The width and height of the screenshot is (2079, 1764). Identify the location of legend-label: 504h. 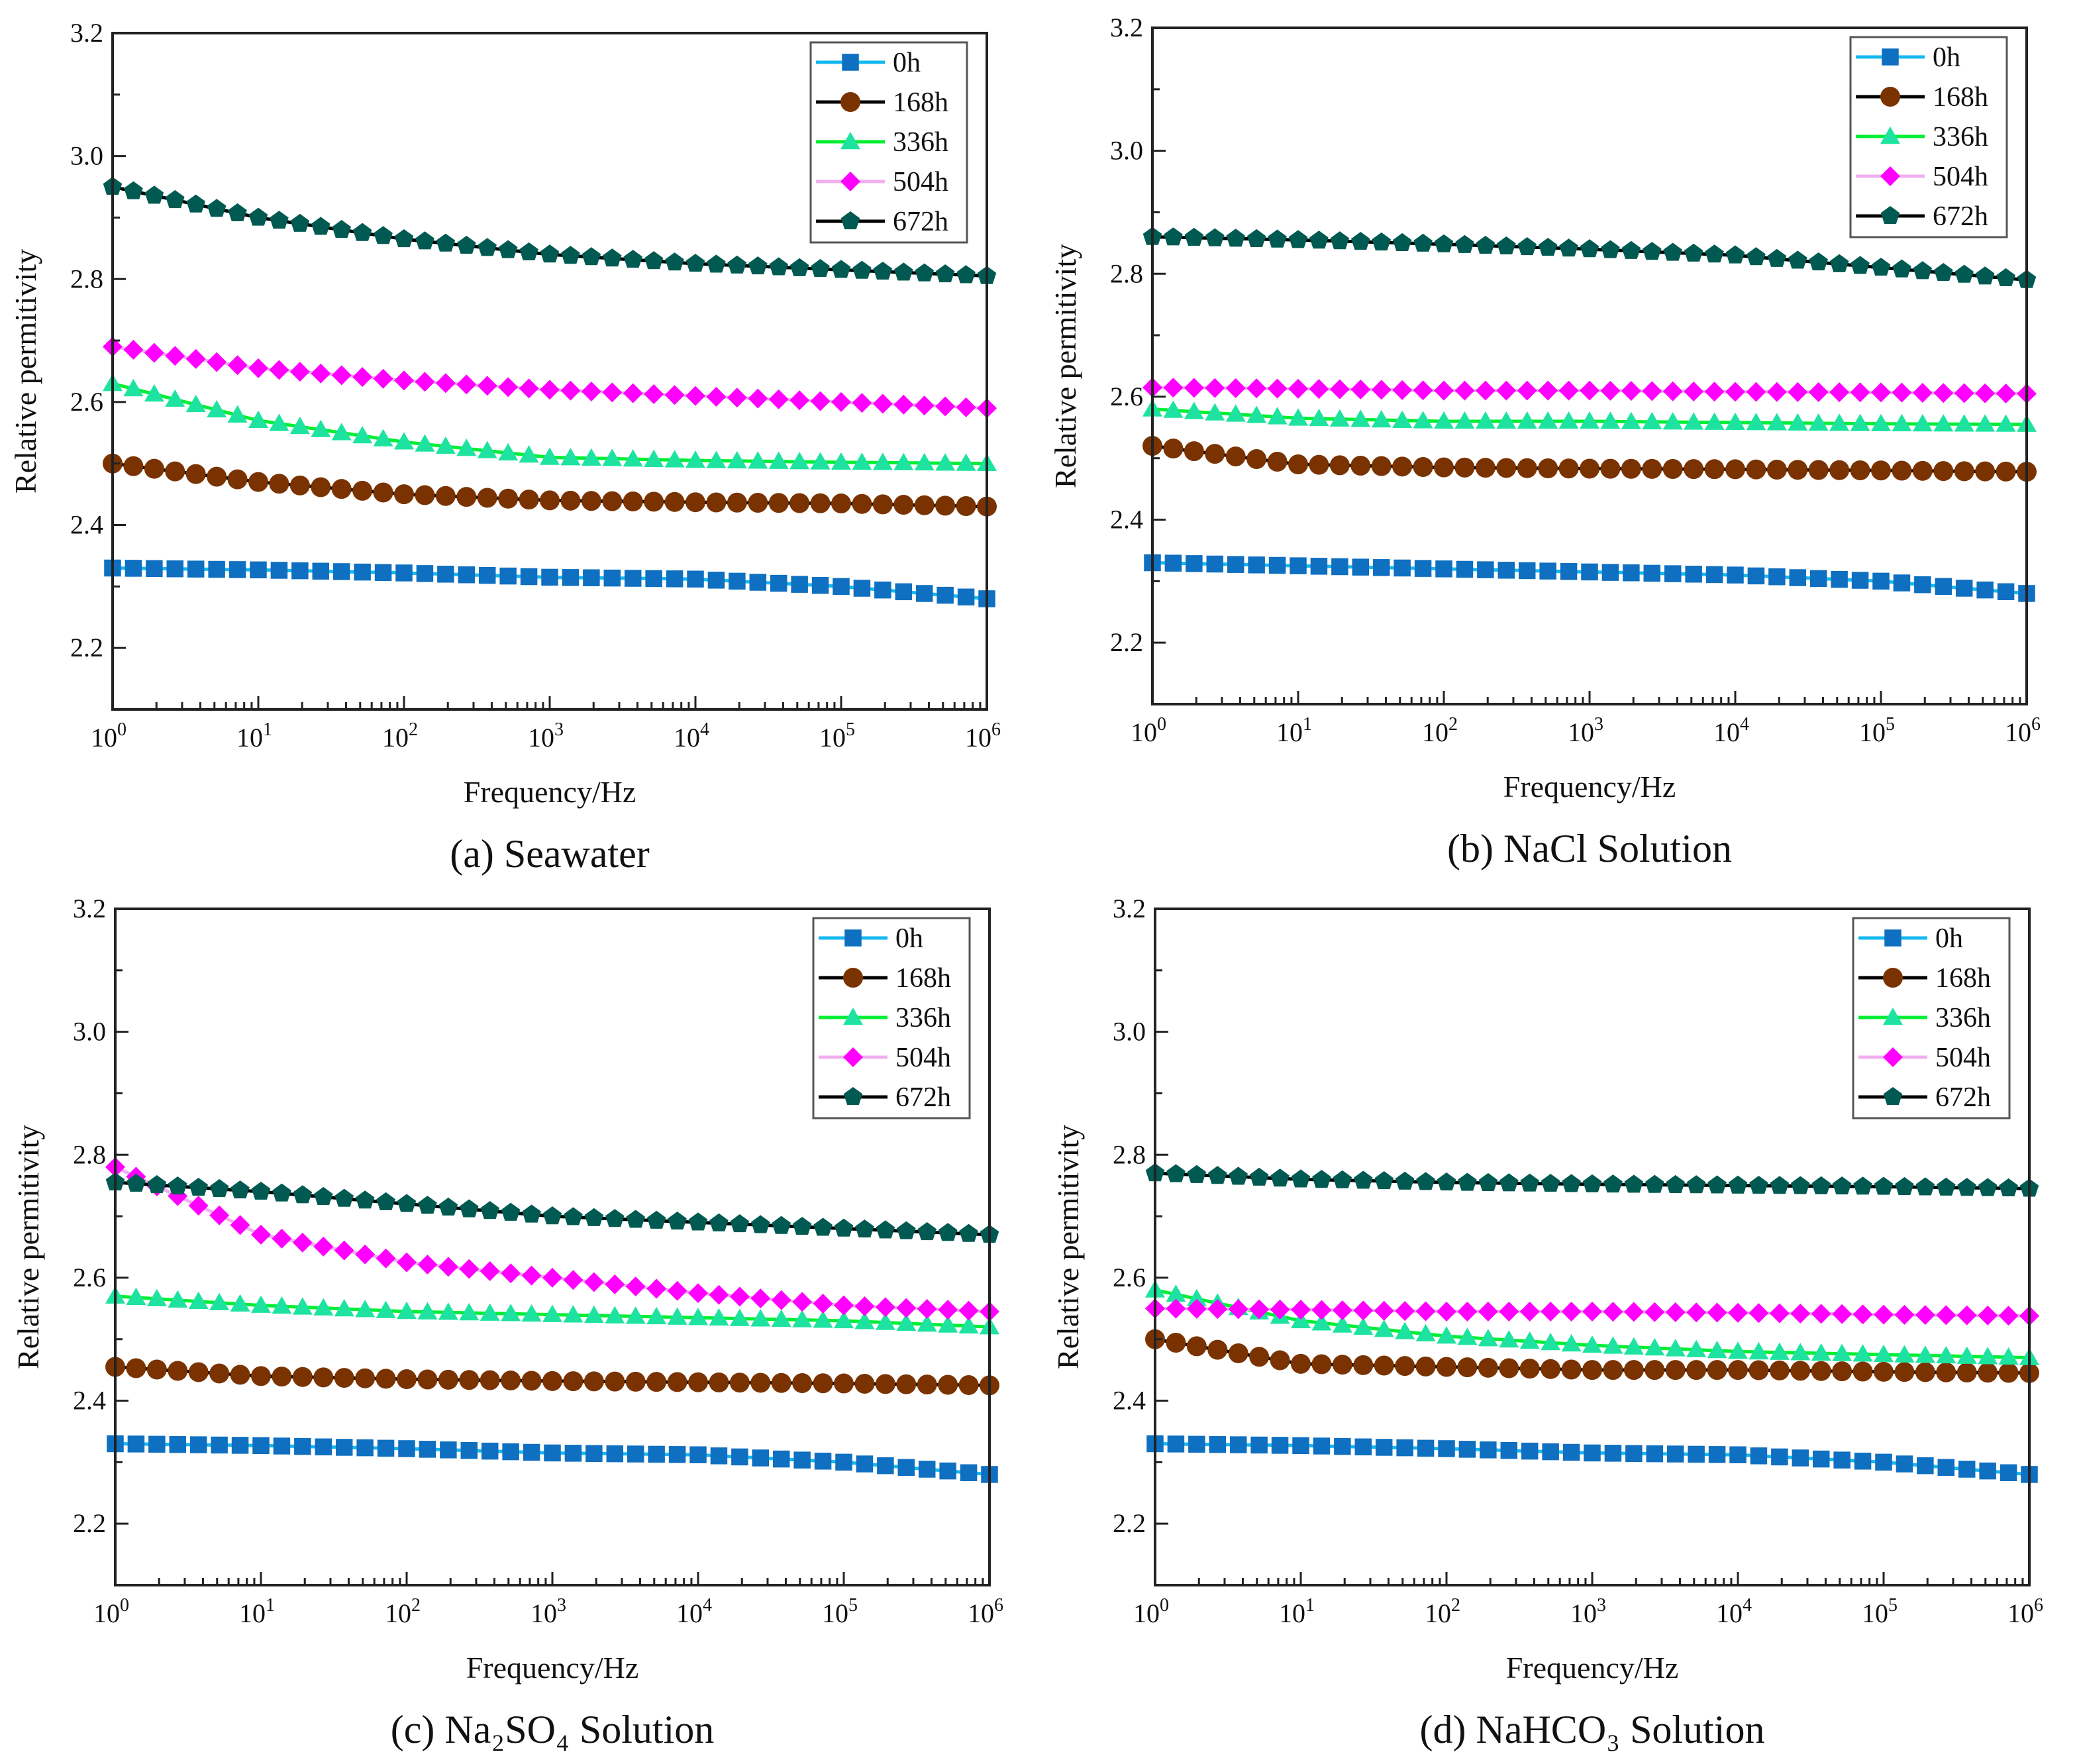
(1963, 1058).